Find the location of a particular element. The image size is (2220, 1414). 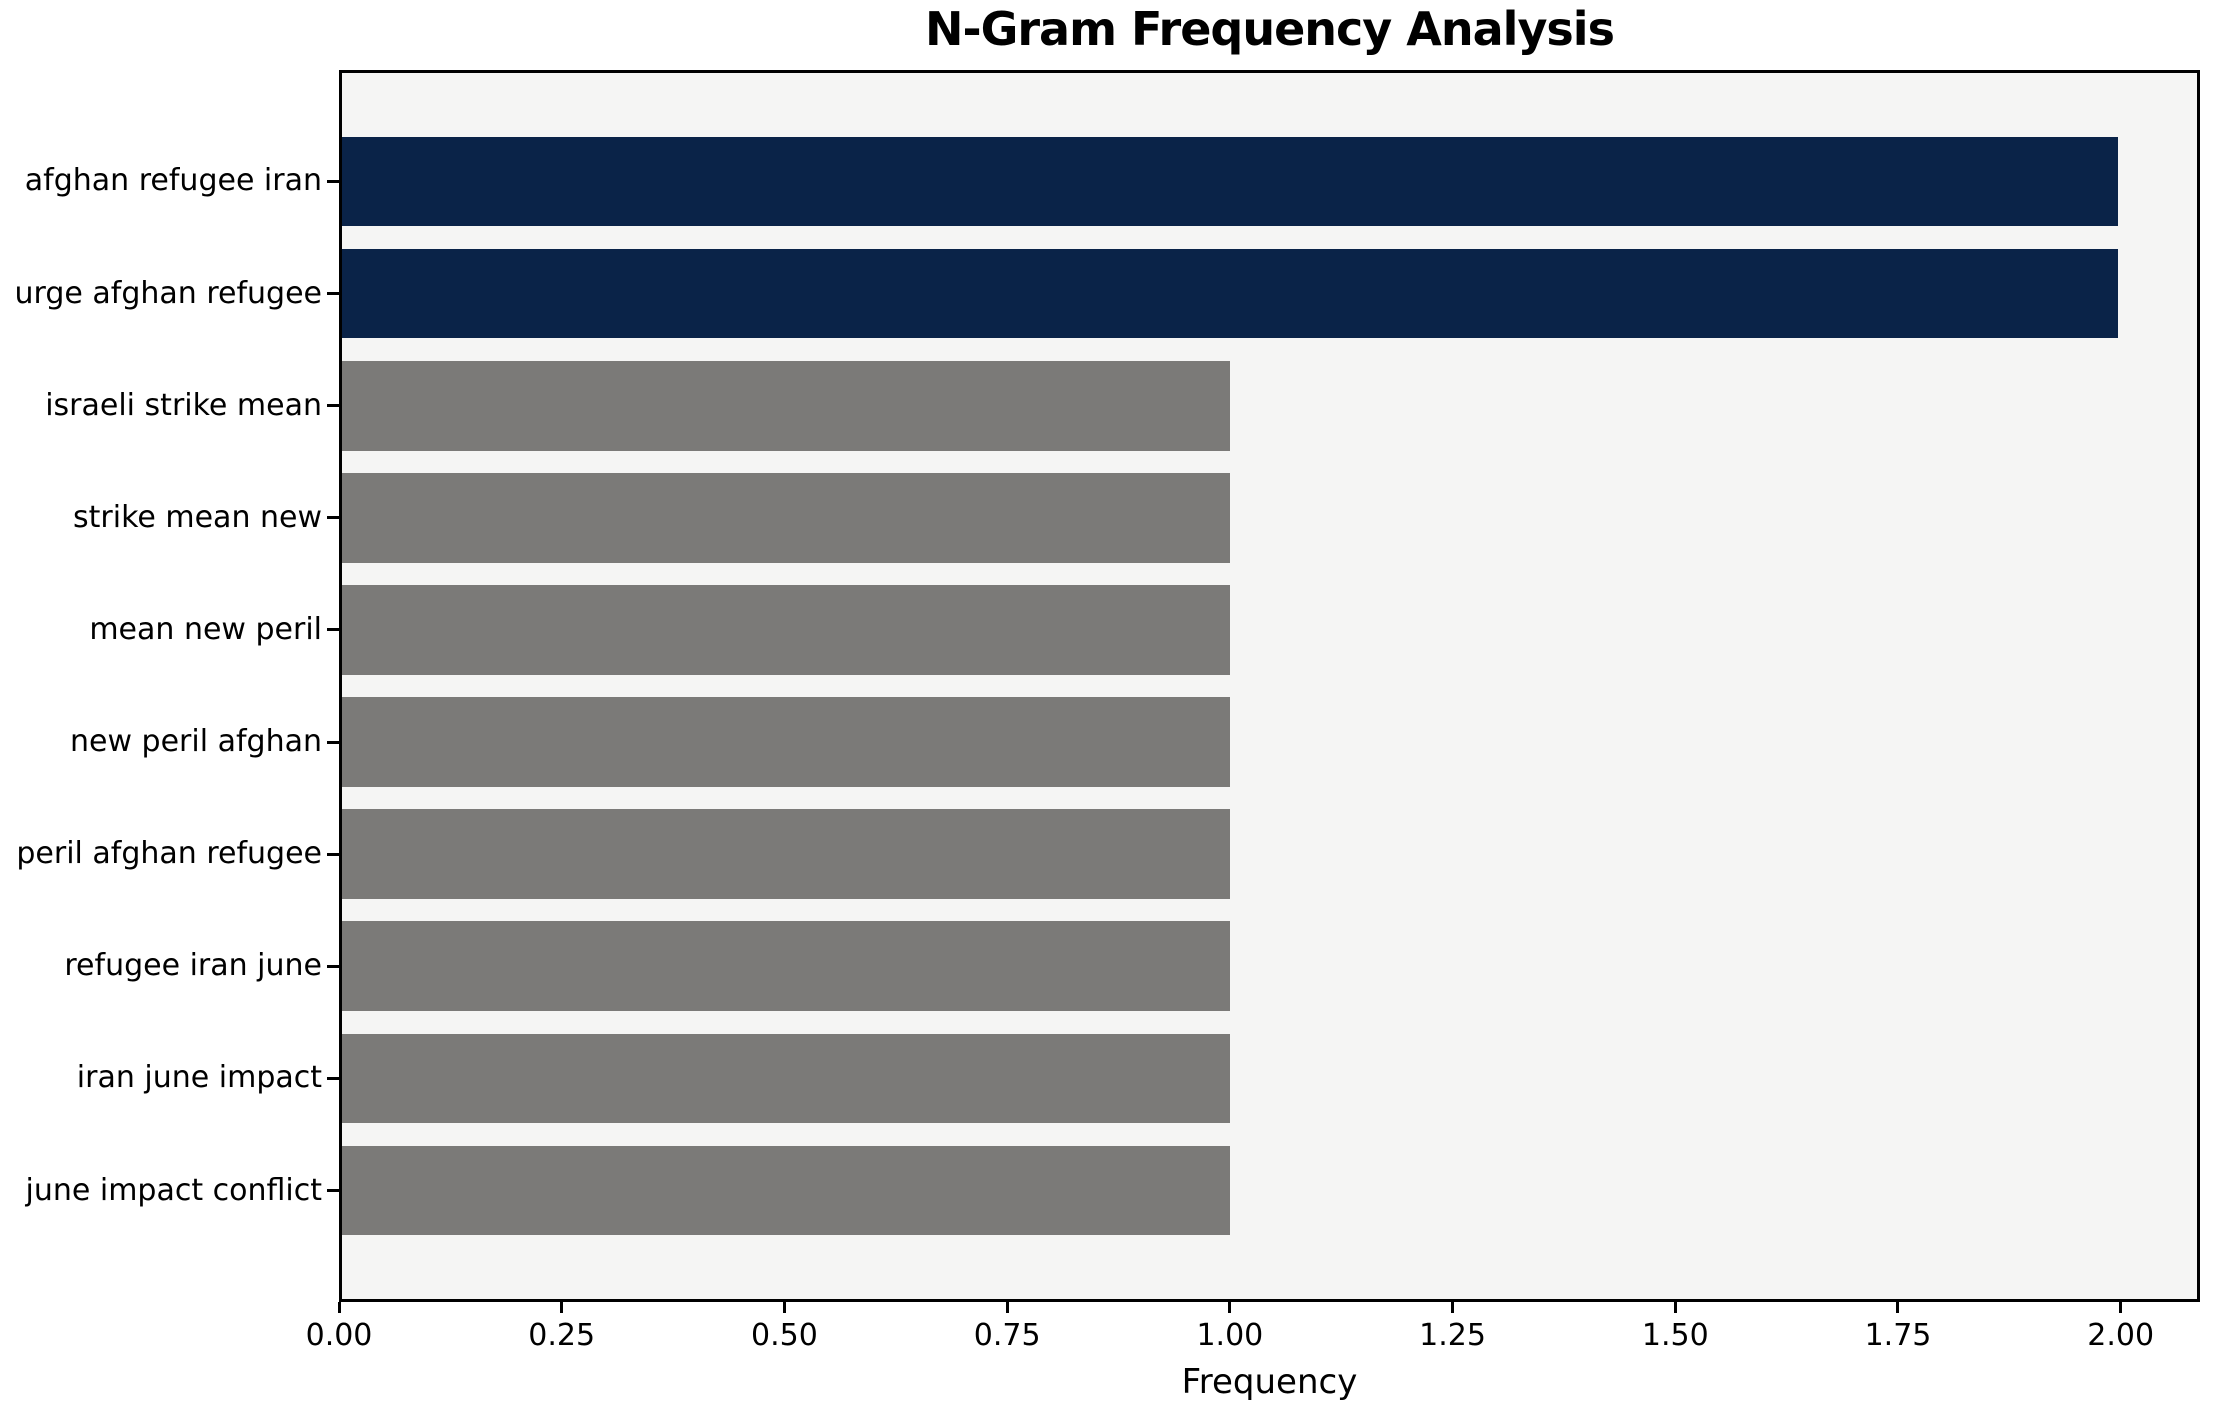

x-tick-label: 1.00 is located at coordinates (1230, 1335).